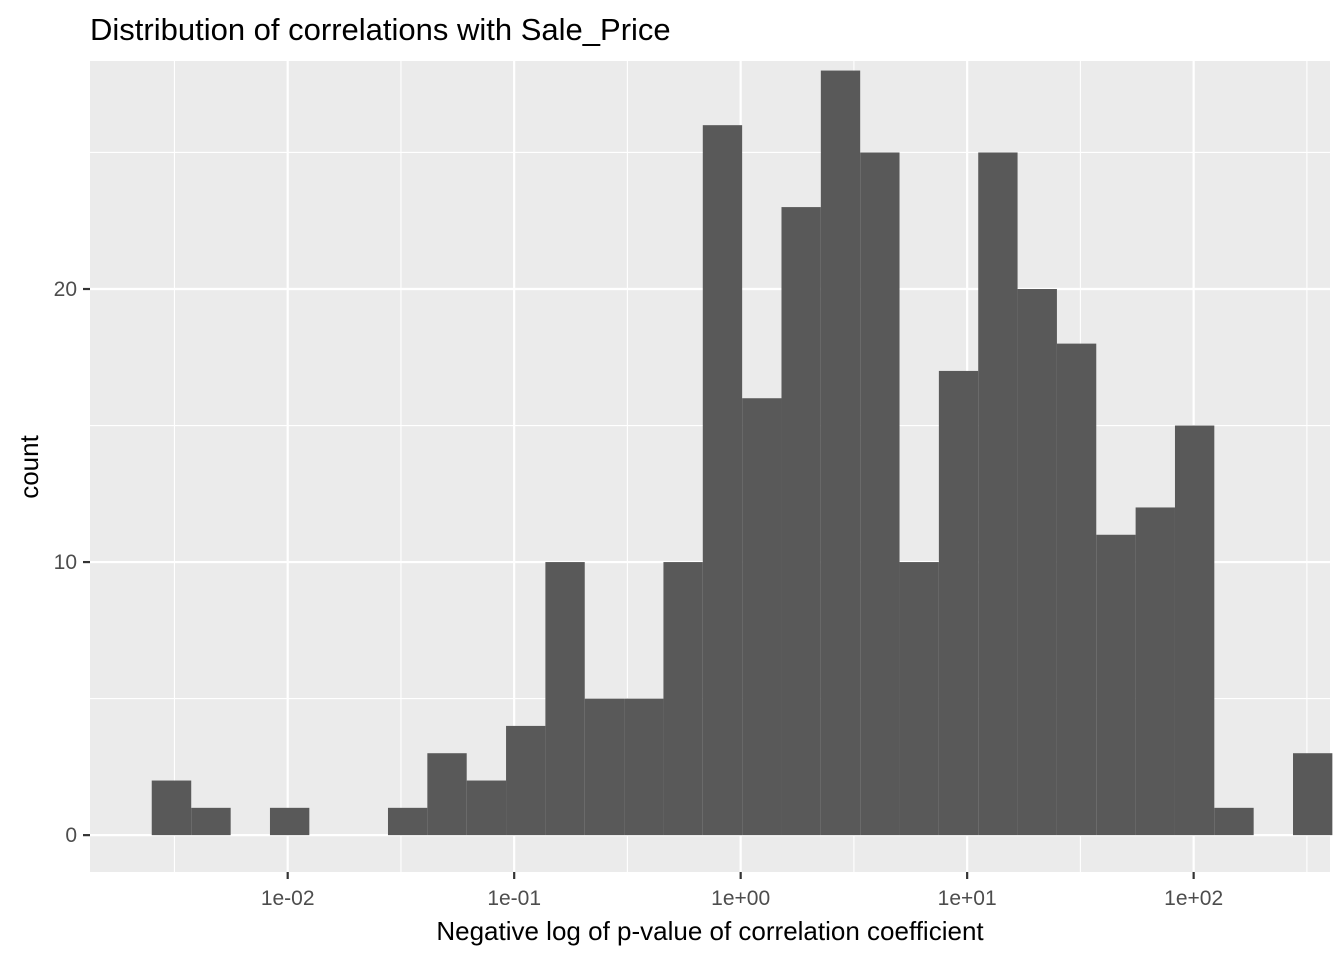 The image size is (1344, 960). What do you see at coordinates (71, 835) in the screenshot?
I see `y-tick-label: 0` at bounding box center [71, 835].